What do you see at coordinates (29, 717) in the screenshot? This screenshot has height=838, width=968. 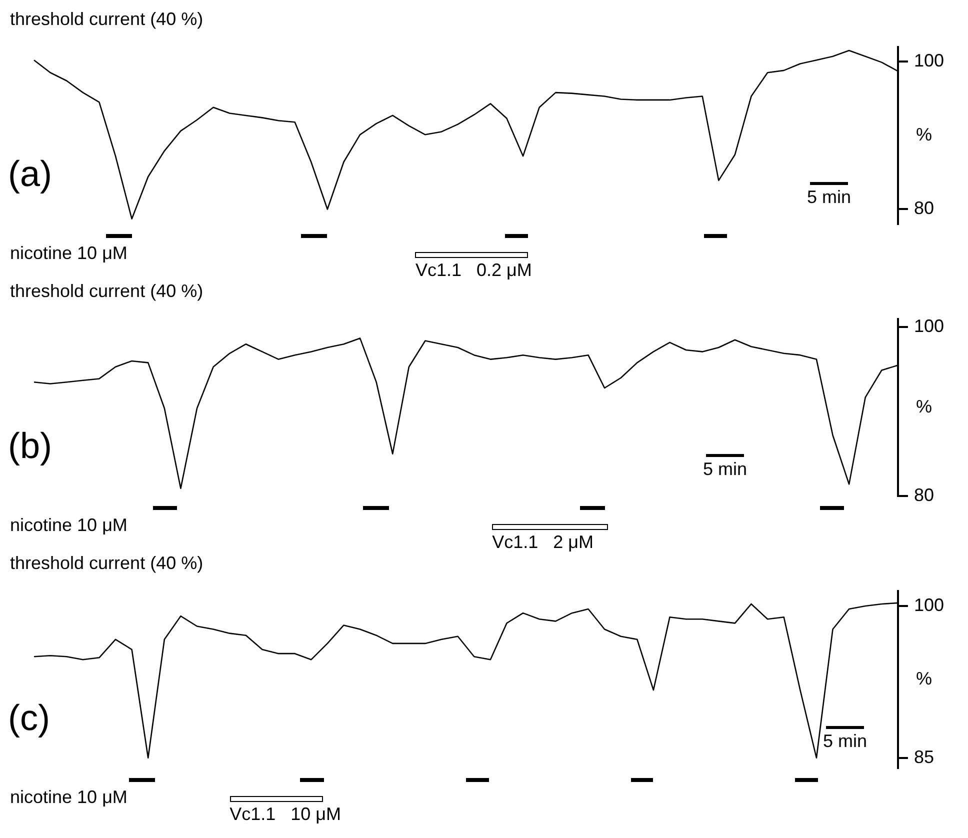 I see `annotation: (c)` at bounding box center [29, 717].